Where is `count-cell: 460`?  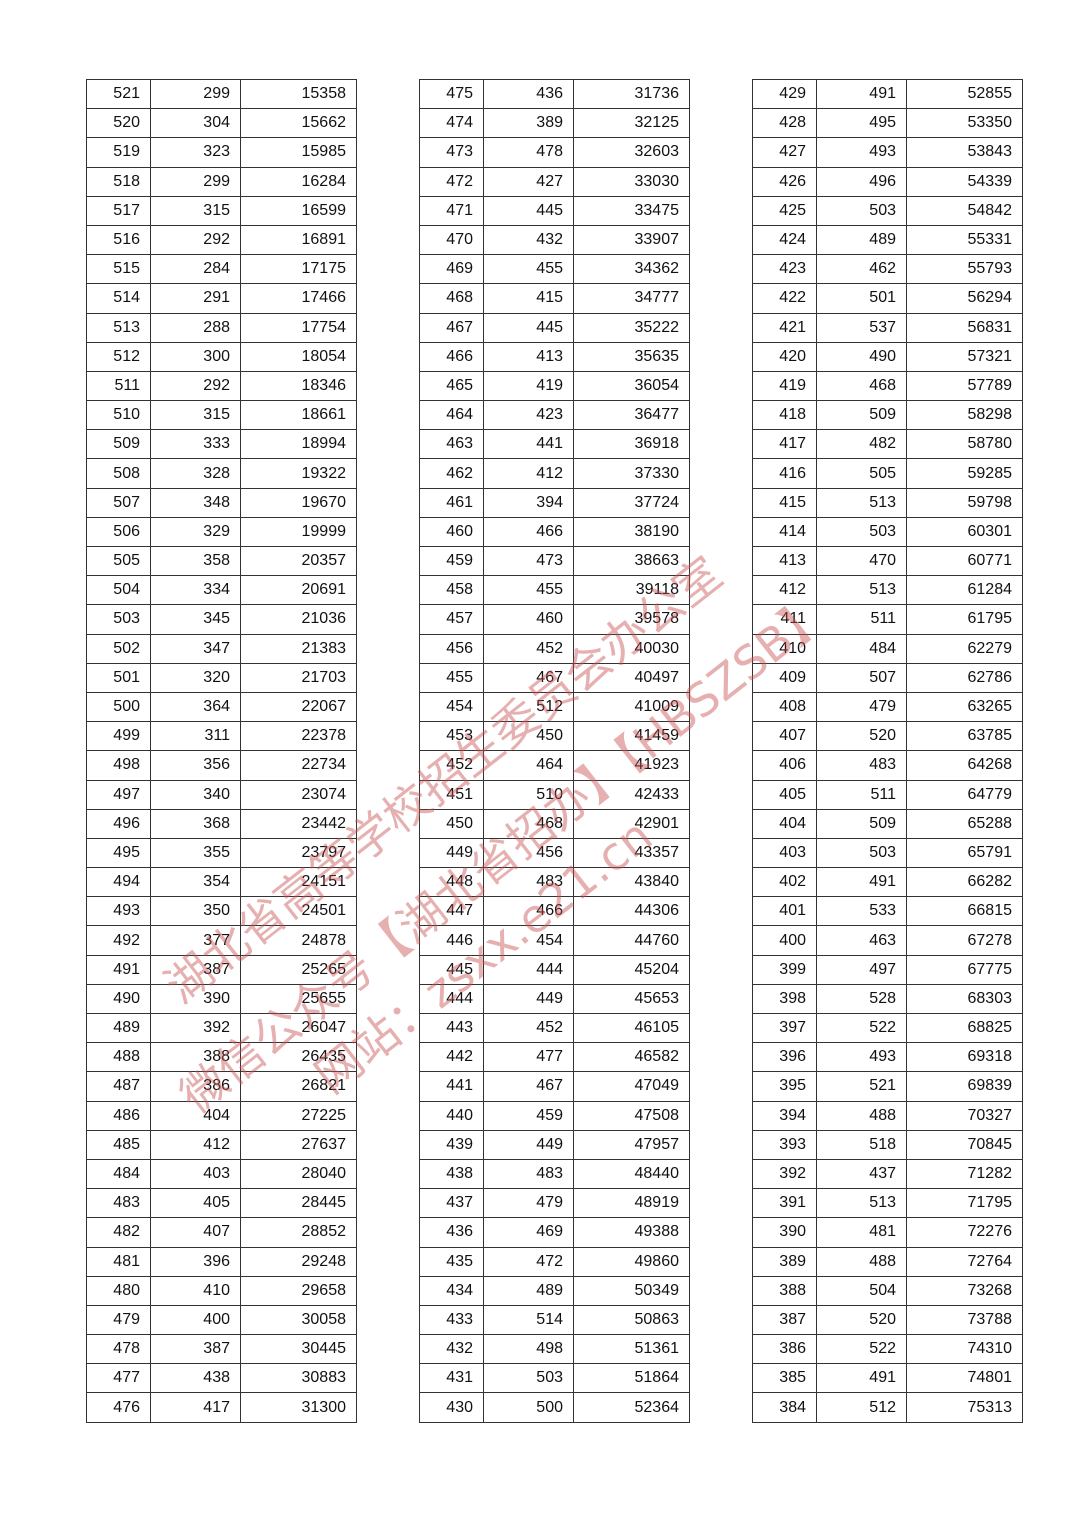
count-cell: 460 is located at coordinates (528, 619).